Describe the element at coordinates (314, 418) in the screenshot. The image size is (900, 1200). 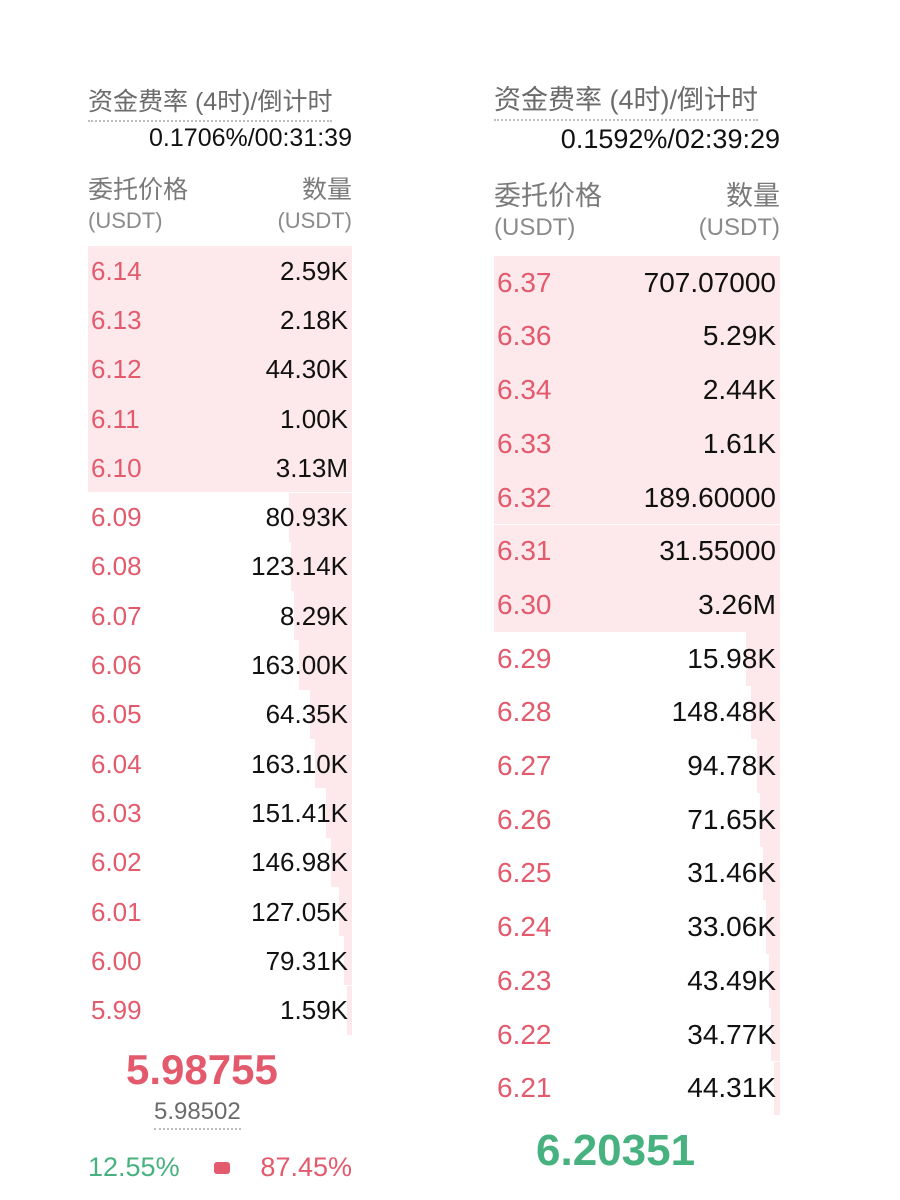
I see `ask-quantity: 1.00K` at that location.